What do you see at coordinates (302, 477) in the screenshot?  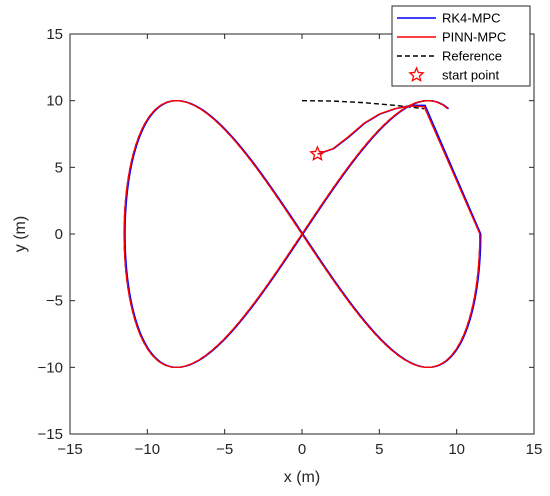 I see `x-axis-title: x (m)` at bounding box center [302, 477].